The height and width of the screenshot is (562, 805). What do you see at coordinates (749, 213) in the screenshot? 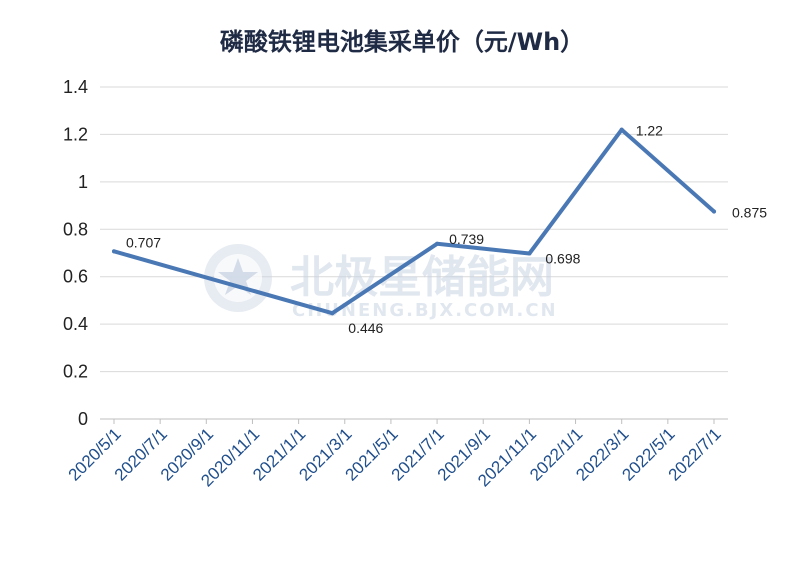
I see `data-label: 0.875` at bounding box center [749, 213].